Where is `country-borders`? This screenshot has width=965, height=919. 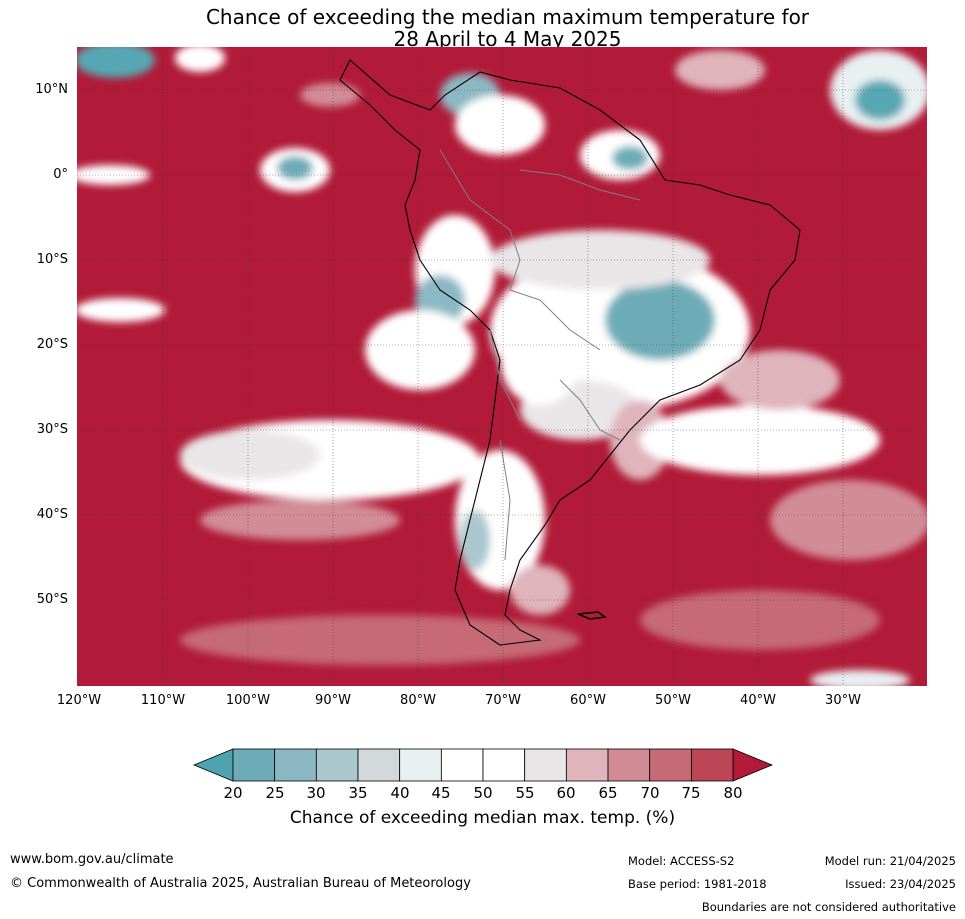 country-borders is located at coordinates (540, 355).